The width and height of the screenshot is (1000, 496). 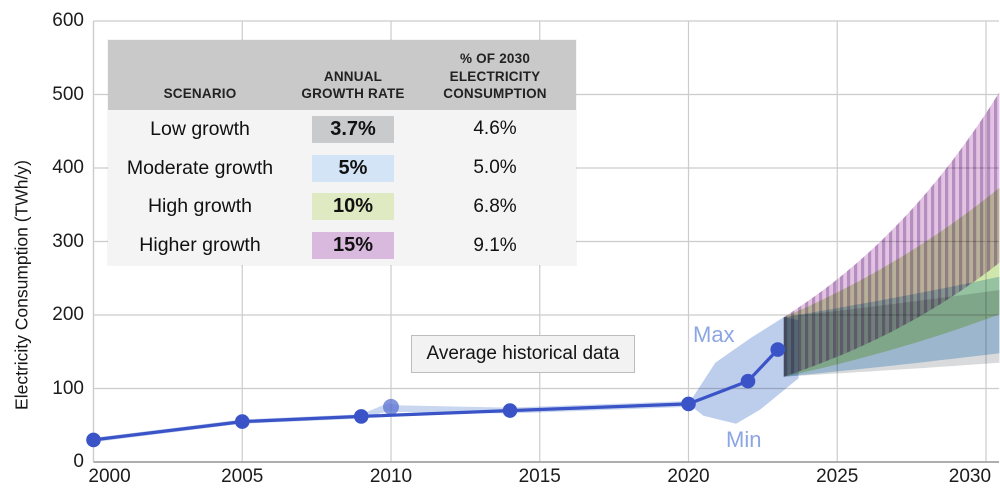 I want to click on x-tick-label: 2010, so click(x=391, y=476).